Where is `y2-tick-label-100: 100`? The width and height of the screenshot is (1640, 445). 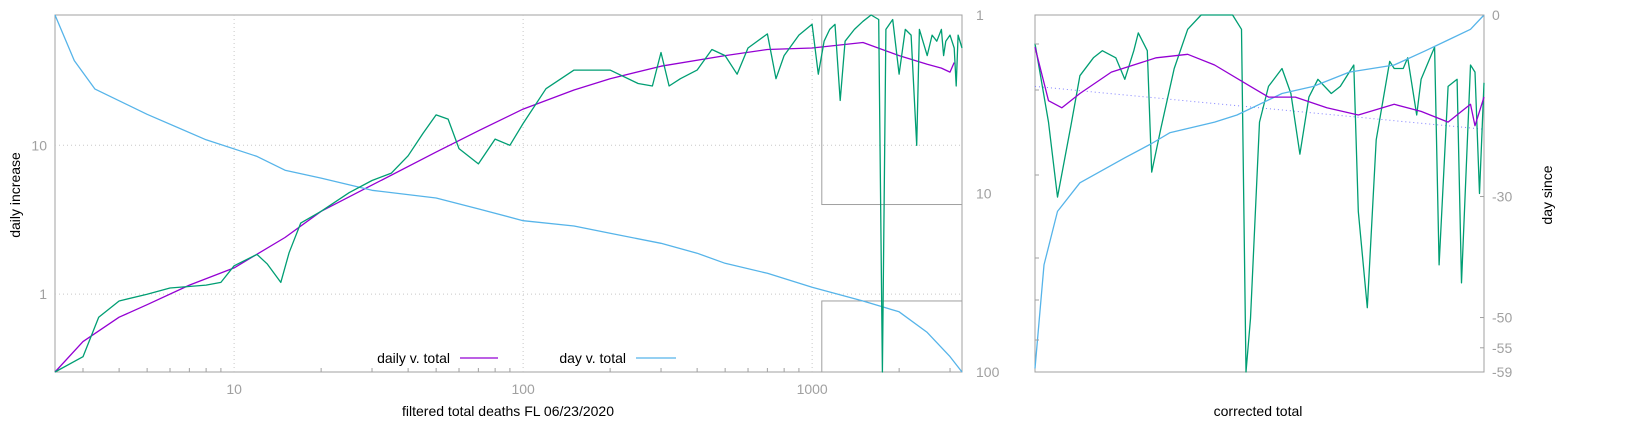 y2-tick-label-100: 100 is located at coordinates (988, 372).